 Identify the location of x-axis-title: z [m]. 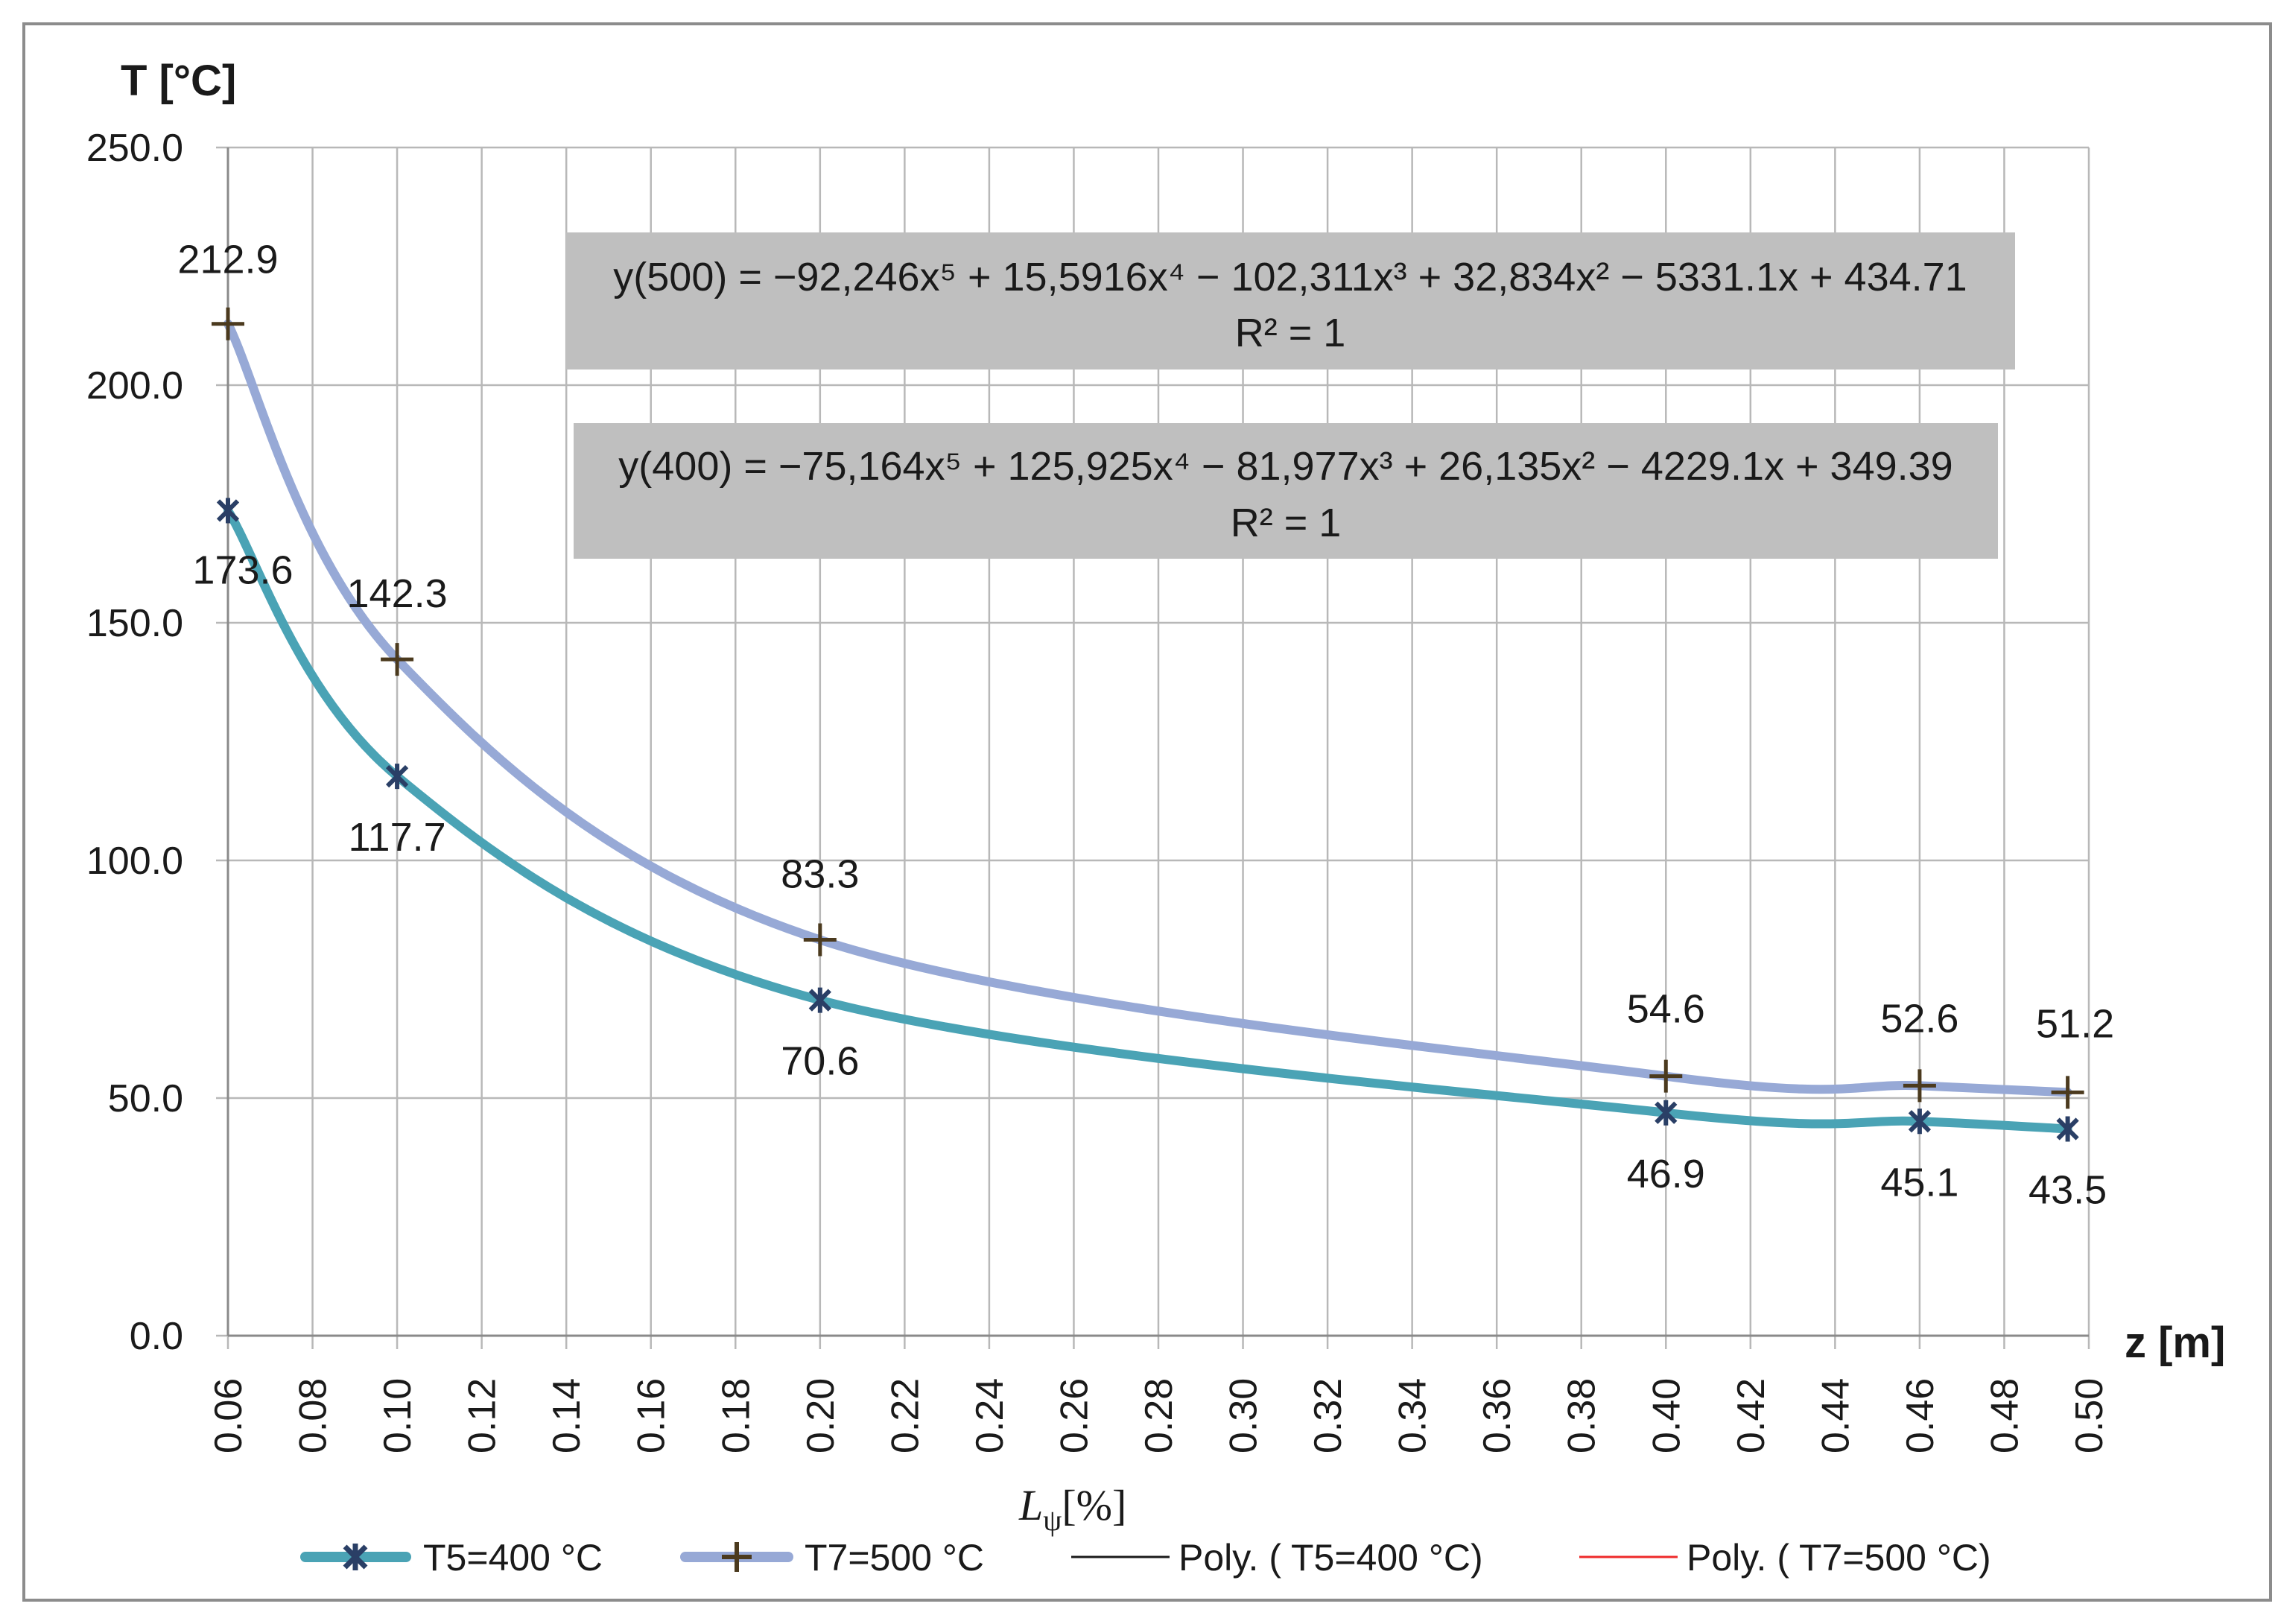
(2175, 1343).